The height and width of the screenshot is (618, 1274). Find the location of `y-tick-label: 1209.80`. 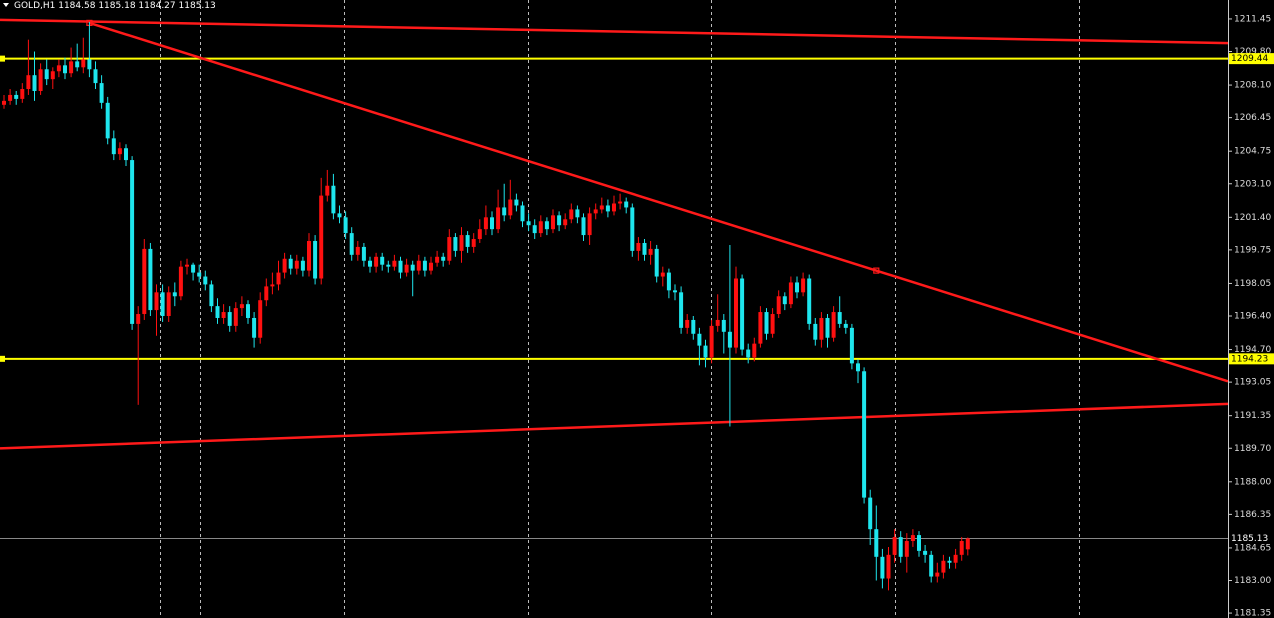

y-tick-label: 1209.80 is located at coordinates (1252, 52).